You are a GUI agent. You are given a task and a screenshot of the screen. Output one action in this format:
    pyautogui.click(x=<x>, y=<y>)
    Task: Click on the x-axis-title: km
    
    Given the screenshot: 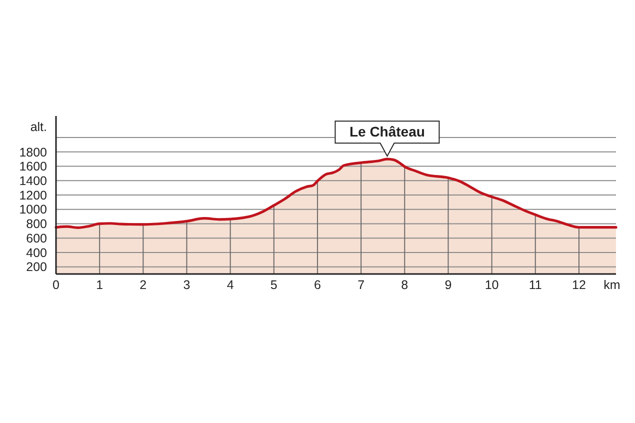 What is the action you would take?
    pyautogui.click(x=612, y=285)
    